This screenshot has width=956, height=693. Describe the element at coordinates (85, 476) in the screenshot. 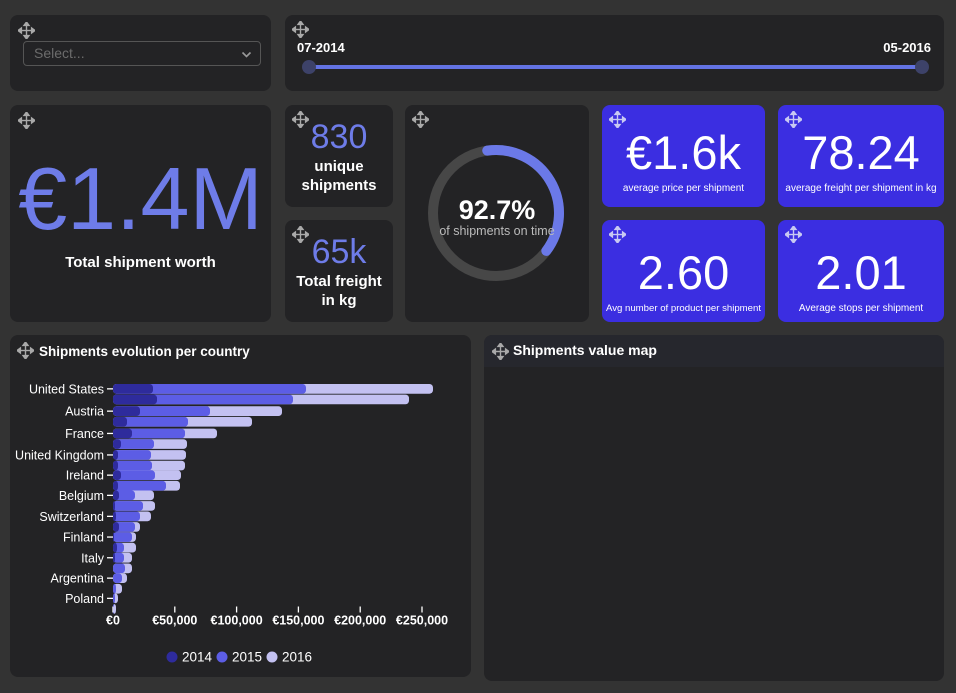

I see `svg-text: Ireland` at that location.